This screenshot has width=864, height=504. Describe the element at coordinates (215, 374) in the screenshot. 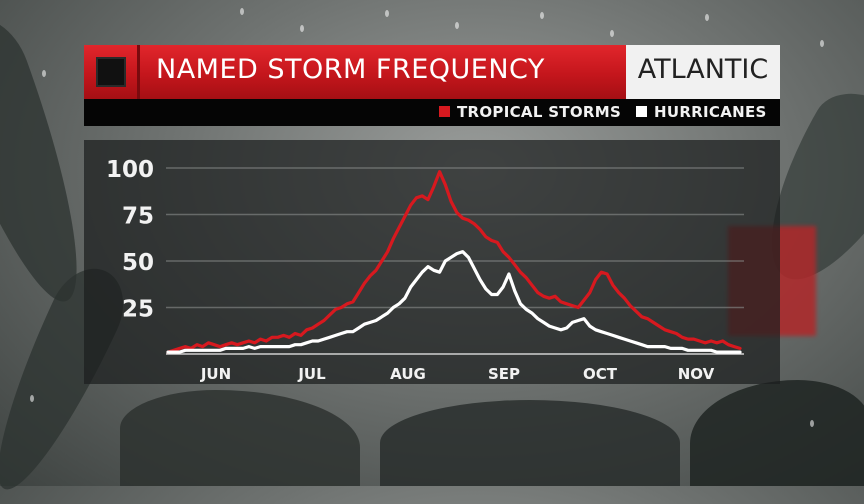

I see `x-tick-label: JUN` at that location.